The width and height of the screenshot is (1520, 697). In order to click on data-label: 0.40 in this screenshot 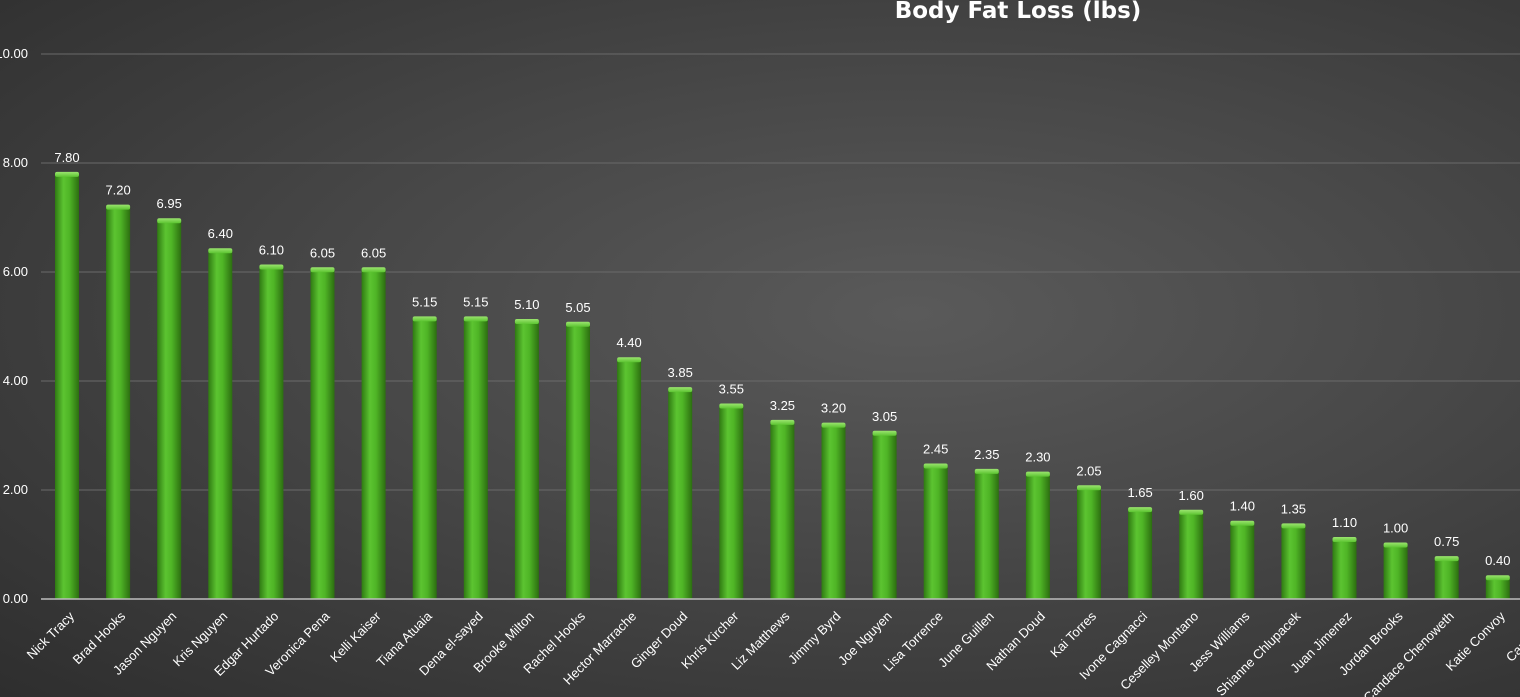, I will do `click(1497, 560)`.